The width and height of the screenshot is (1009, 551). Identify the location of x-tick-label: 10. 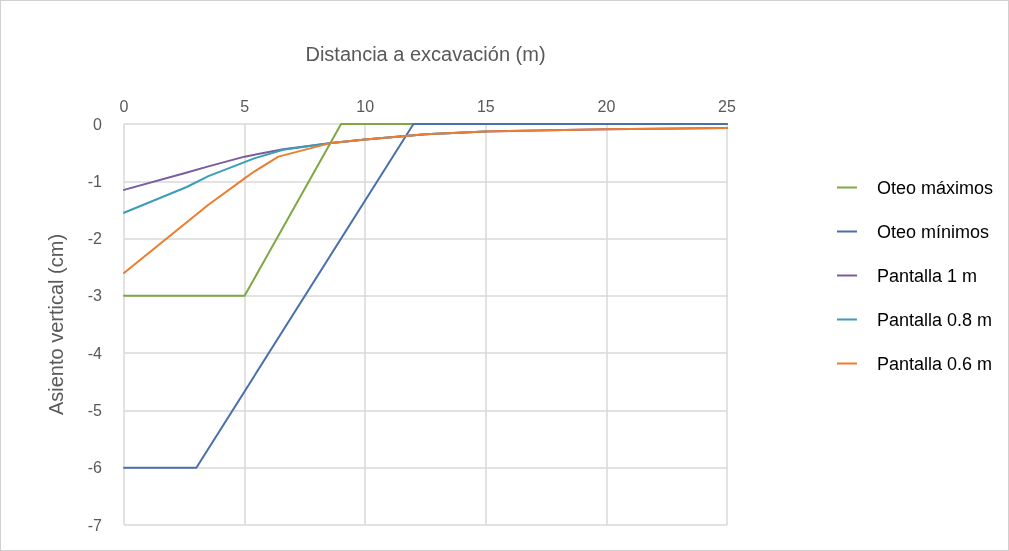
(365, 106).